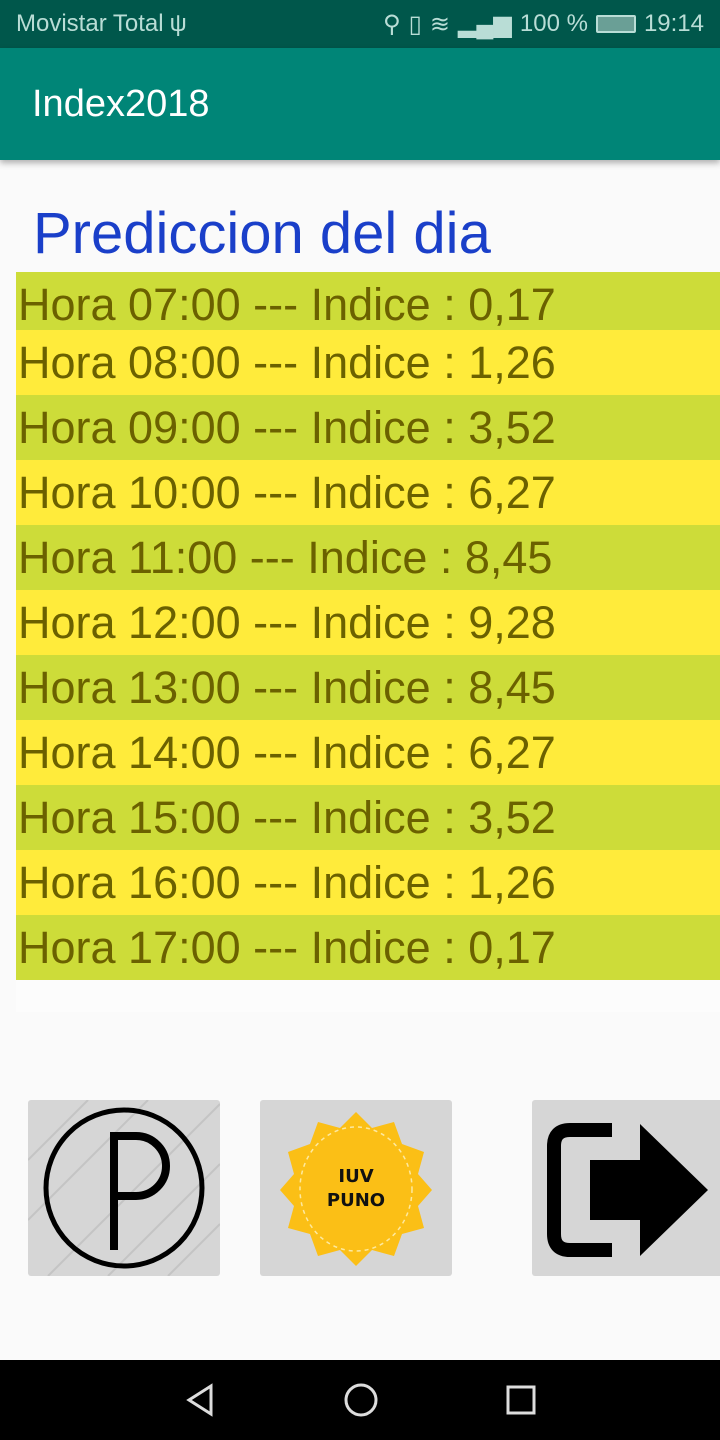  I want to click on wifi-icon: ≋, so click(439, 24).